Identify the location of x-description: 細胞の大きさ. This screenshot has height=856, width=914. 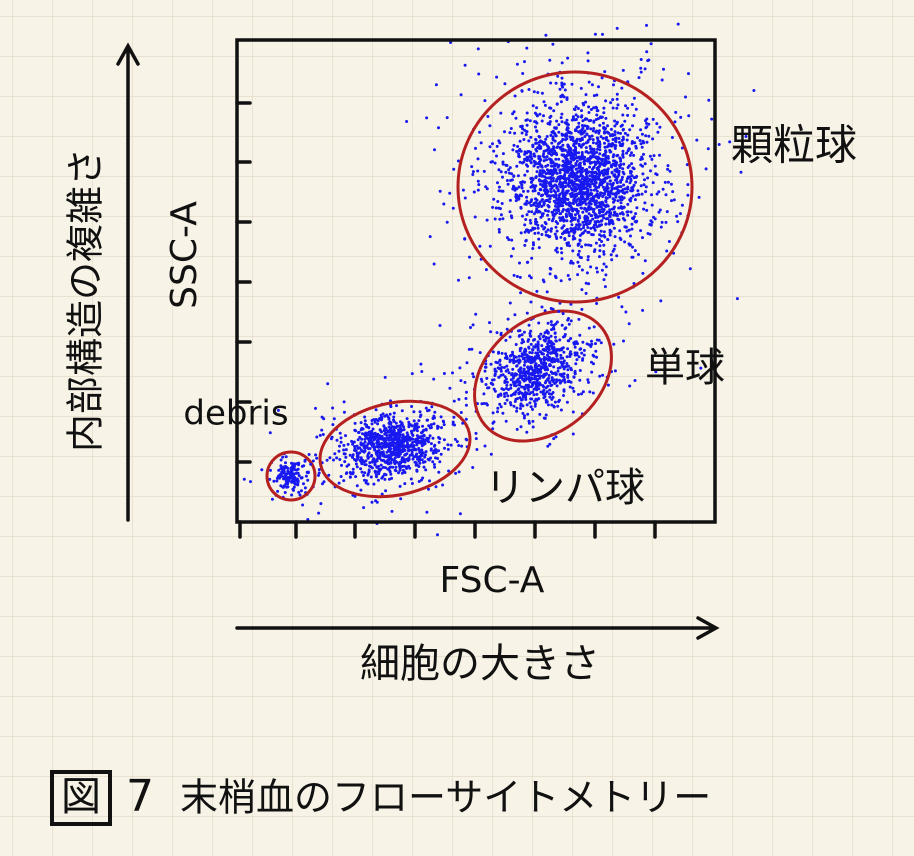
(480, 664).